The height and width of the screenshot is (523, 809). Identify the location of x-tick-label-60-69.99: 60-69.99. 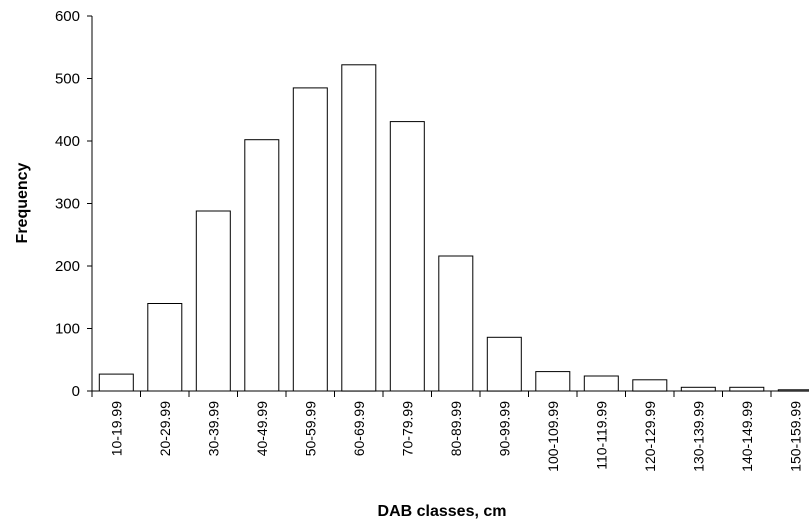
(359, 428).